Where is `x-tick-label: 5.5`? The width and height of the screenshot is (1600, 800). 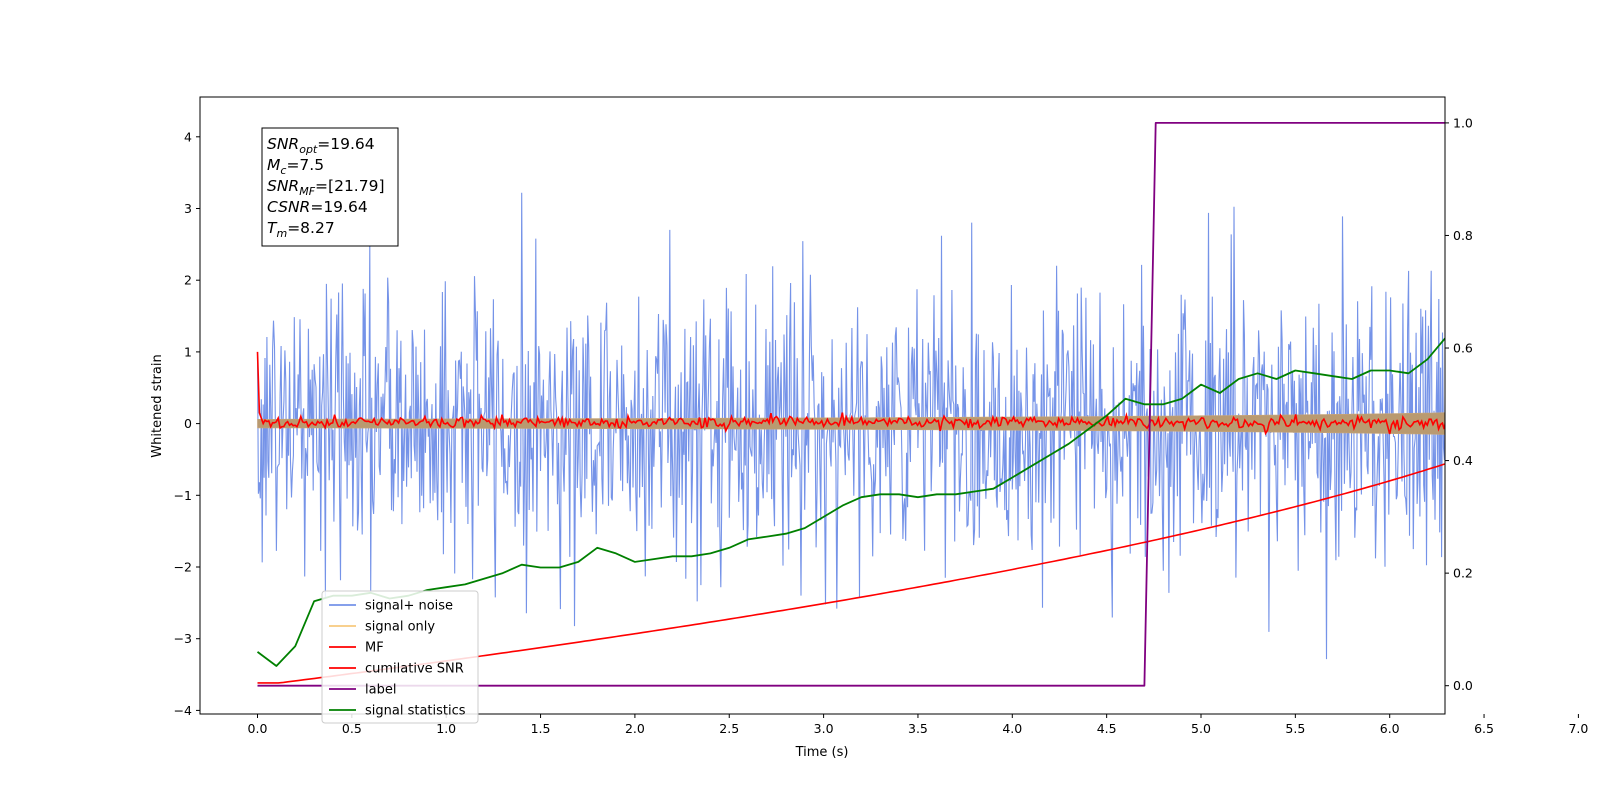
x-tick-label: 5.5 is located at coordinates (1295, 728).